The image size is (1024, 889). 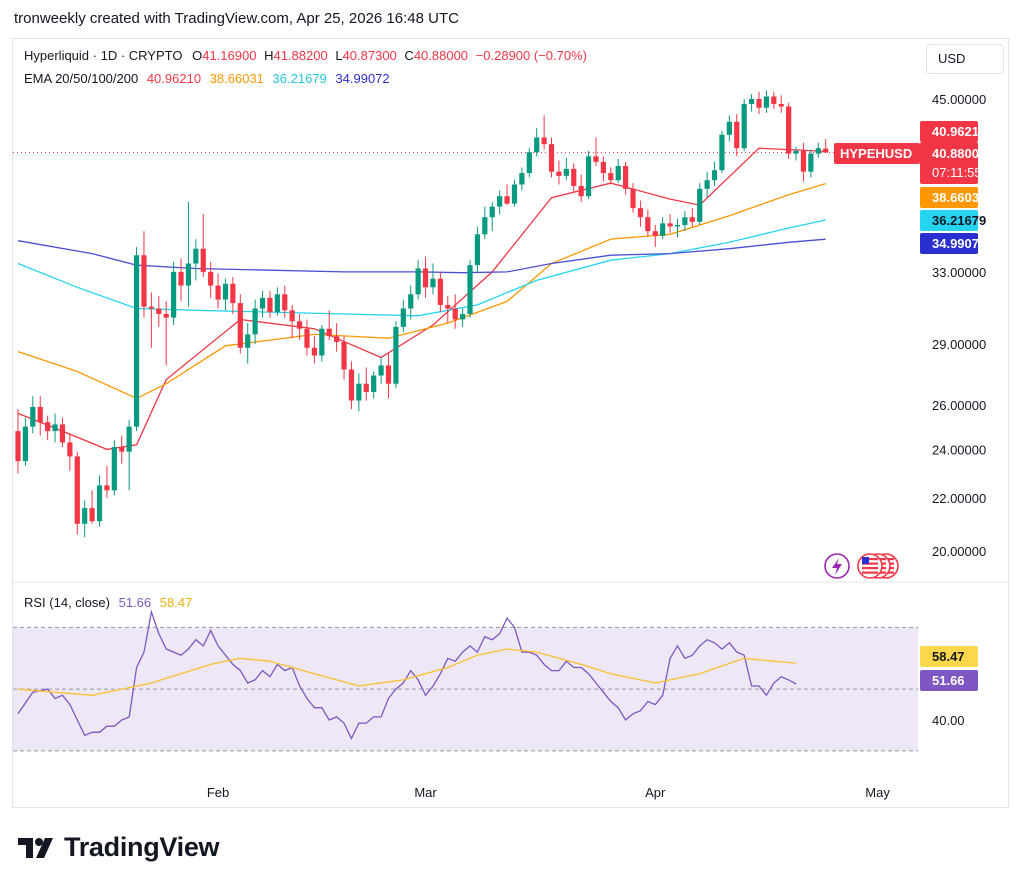 What do you see at coordinates (339, 55) in the screenshot?
I see `low-label: L` at bounding box center [339, 55].